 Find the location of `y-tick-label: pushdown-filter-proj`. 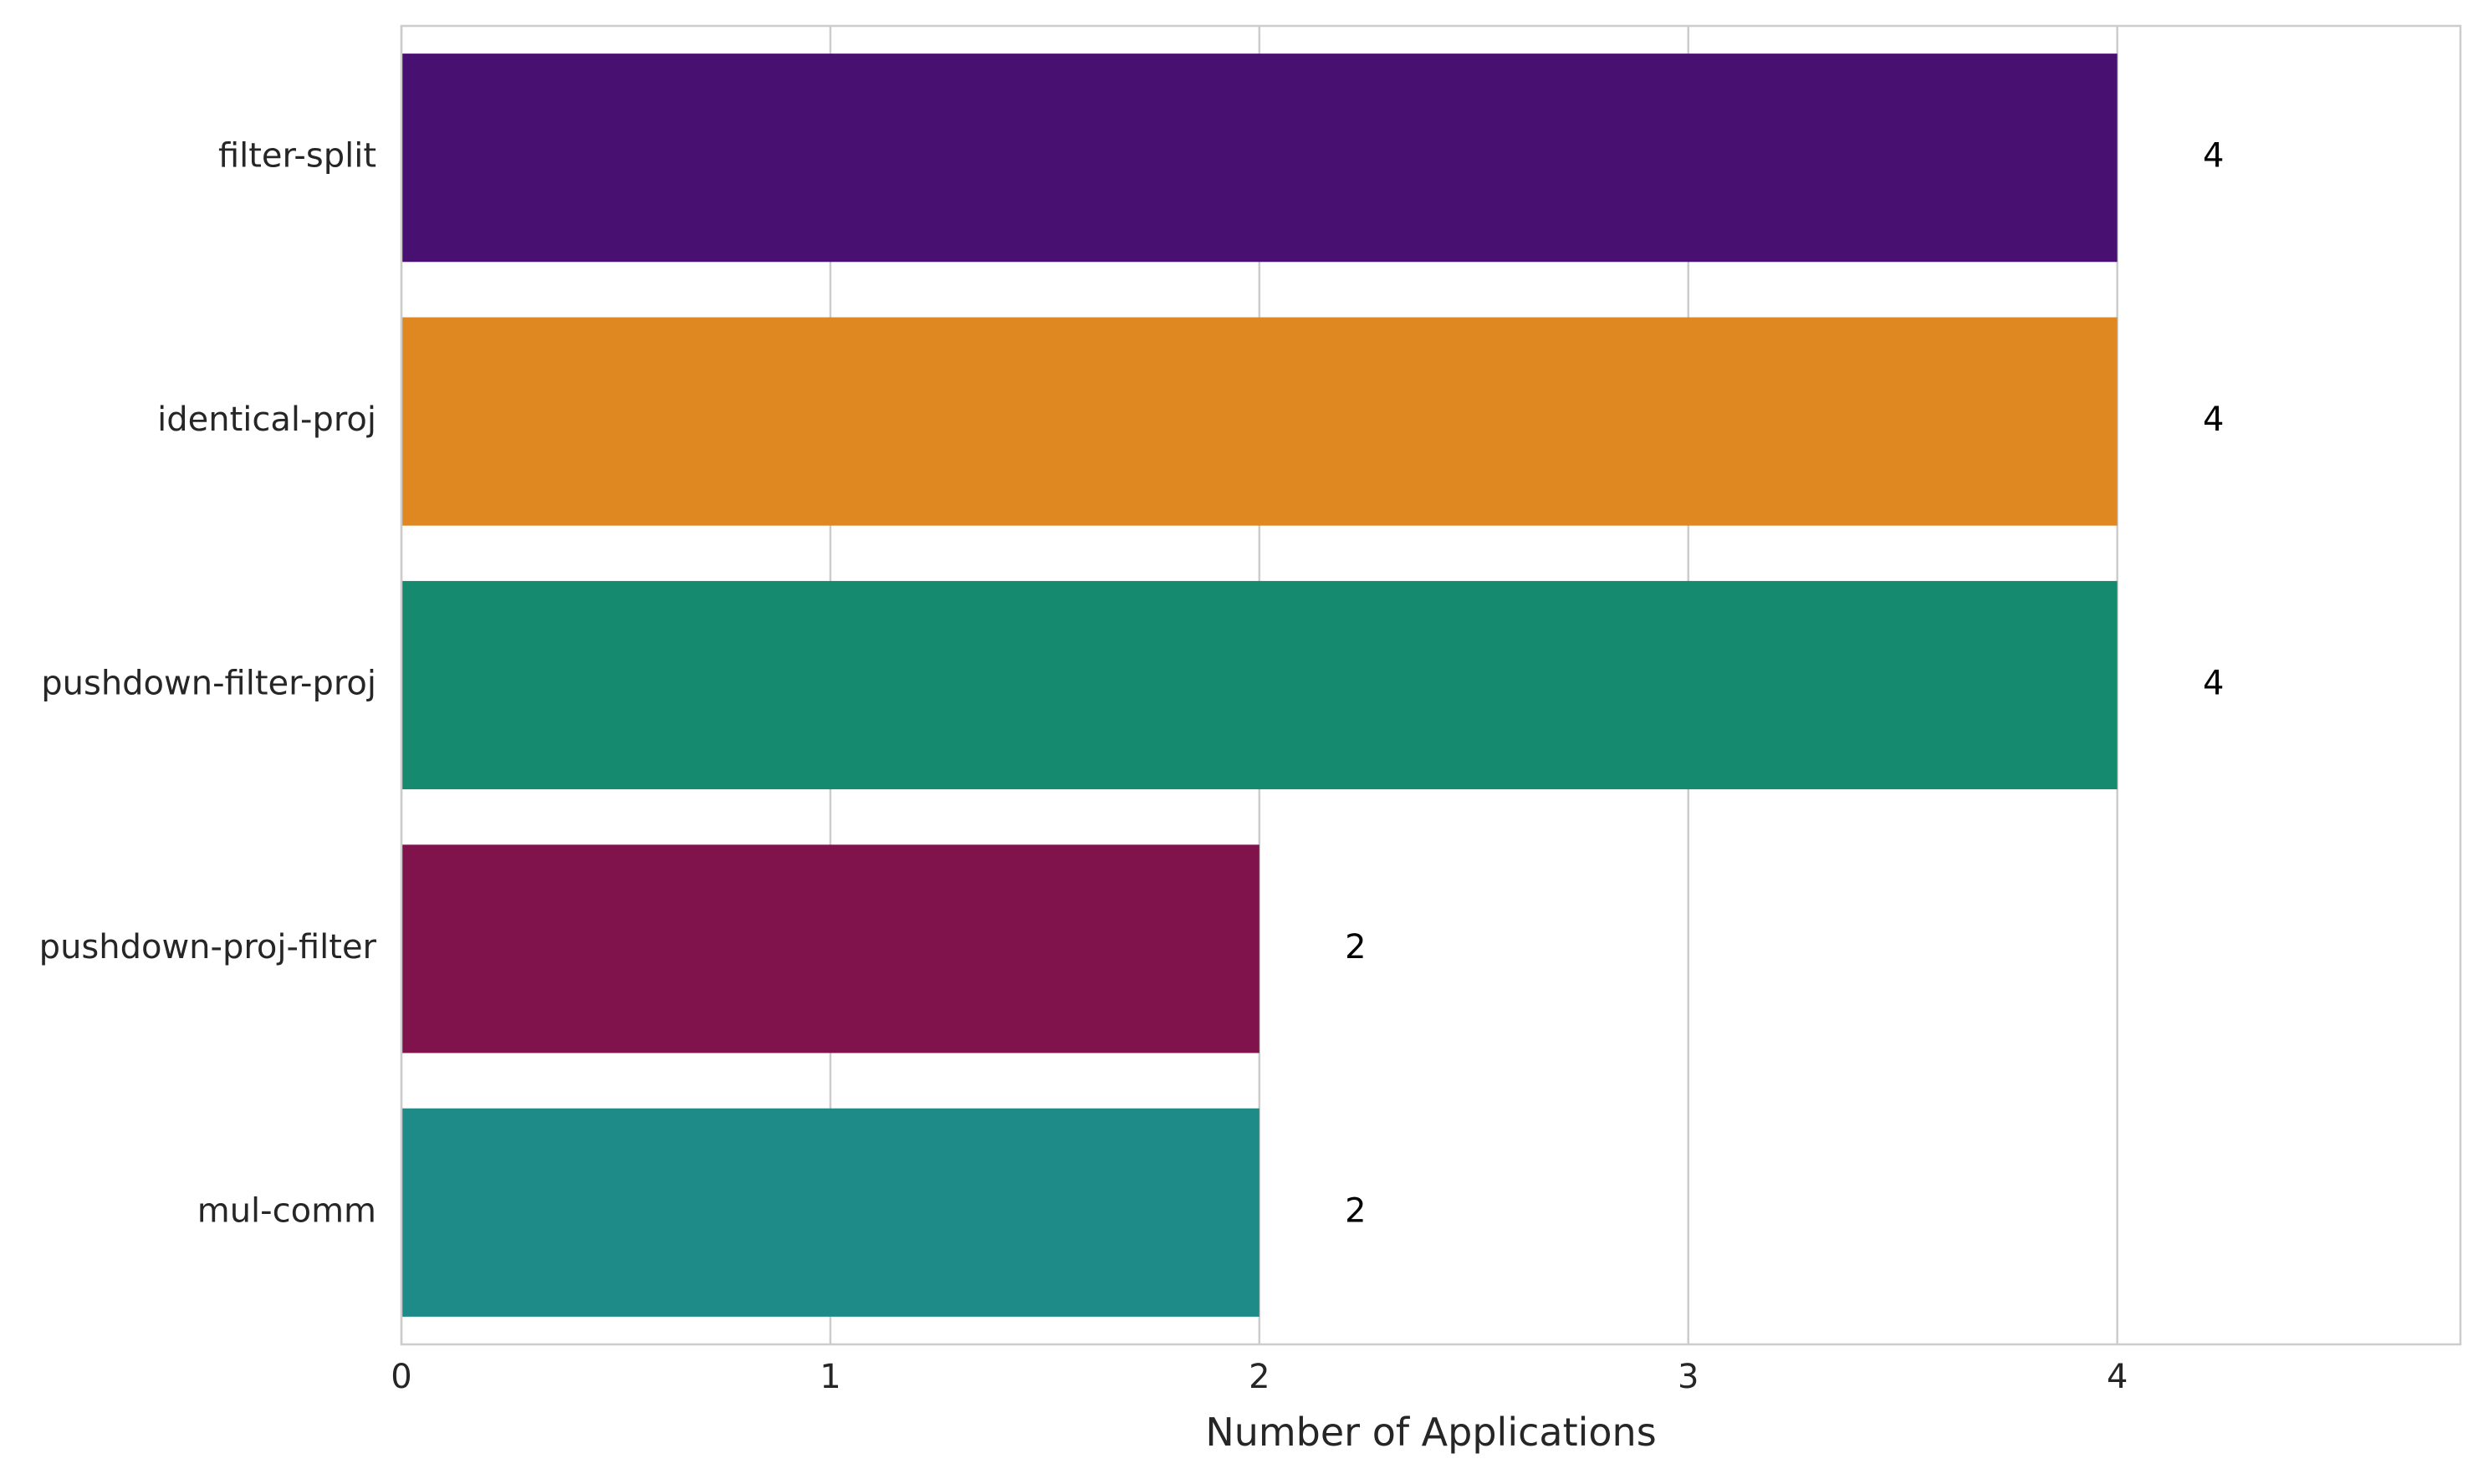

y-tick-label: pushdown-filter-proj is located at coordinates (208, 684).